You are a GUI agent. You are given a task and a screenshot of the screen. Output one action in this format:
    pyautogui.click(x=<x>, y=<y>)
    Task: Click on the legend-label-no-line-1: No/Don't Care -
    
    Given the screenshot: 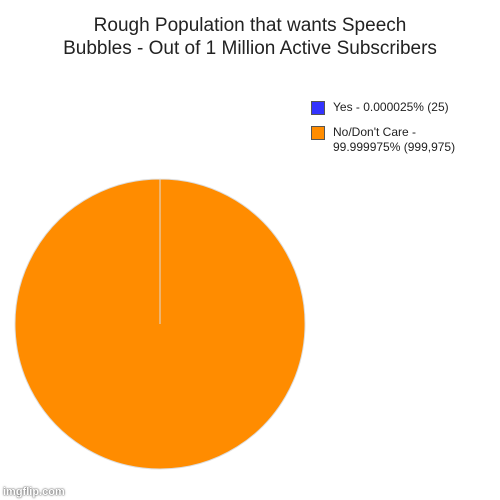 What is the action you would take?
    pyautogui.click(x=374, y=132)
    